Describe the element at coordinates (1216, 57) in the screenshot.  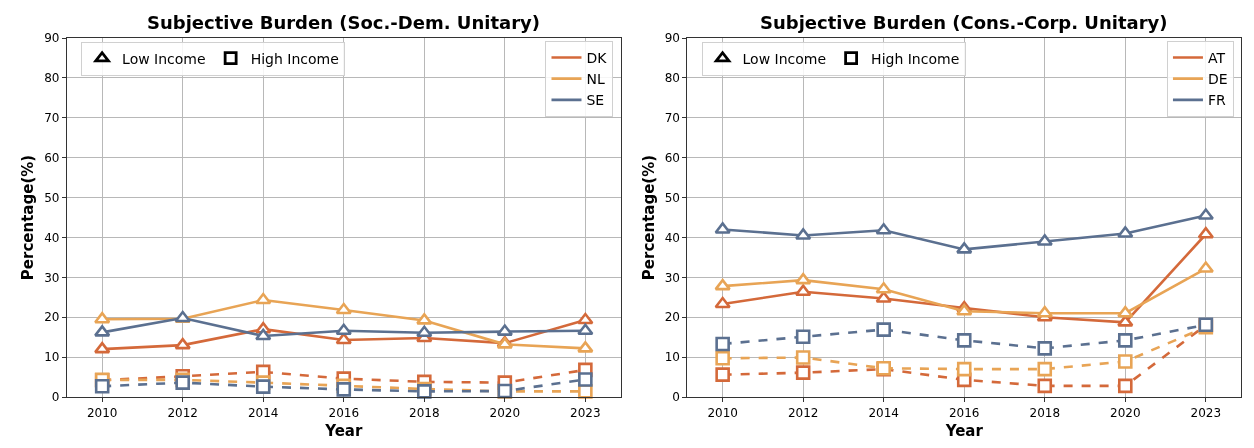
I see `legend-label: AT` at that location.